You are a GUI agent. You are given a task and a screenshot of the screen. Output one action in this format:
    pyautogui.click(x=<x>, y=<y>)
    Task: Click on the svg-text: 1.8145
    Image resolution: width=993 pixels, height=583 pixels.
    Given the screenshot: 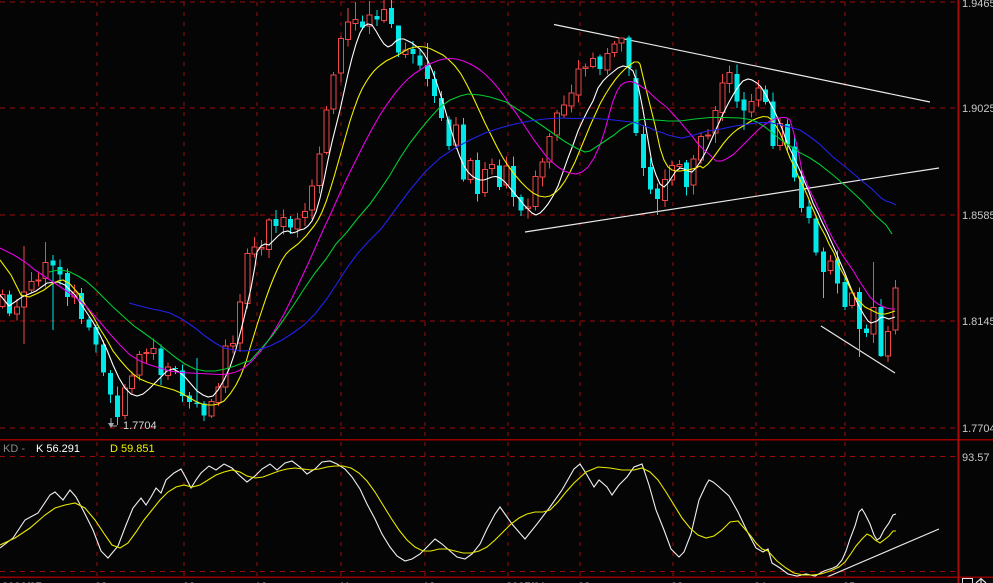 What is the action you would take?
    pyautogui.click(x=977, y=322)
    